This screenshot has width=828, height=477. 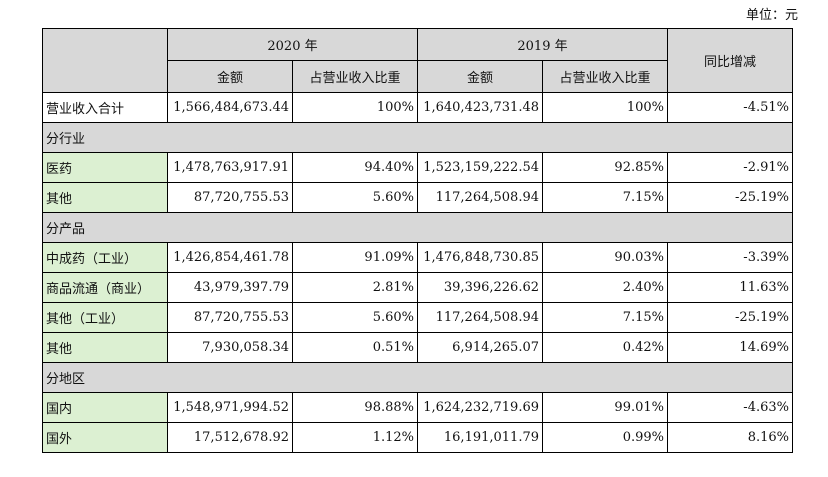 I want to click on row-label: 中成药（工业）, so click(x=105, y=257).